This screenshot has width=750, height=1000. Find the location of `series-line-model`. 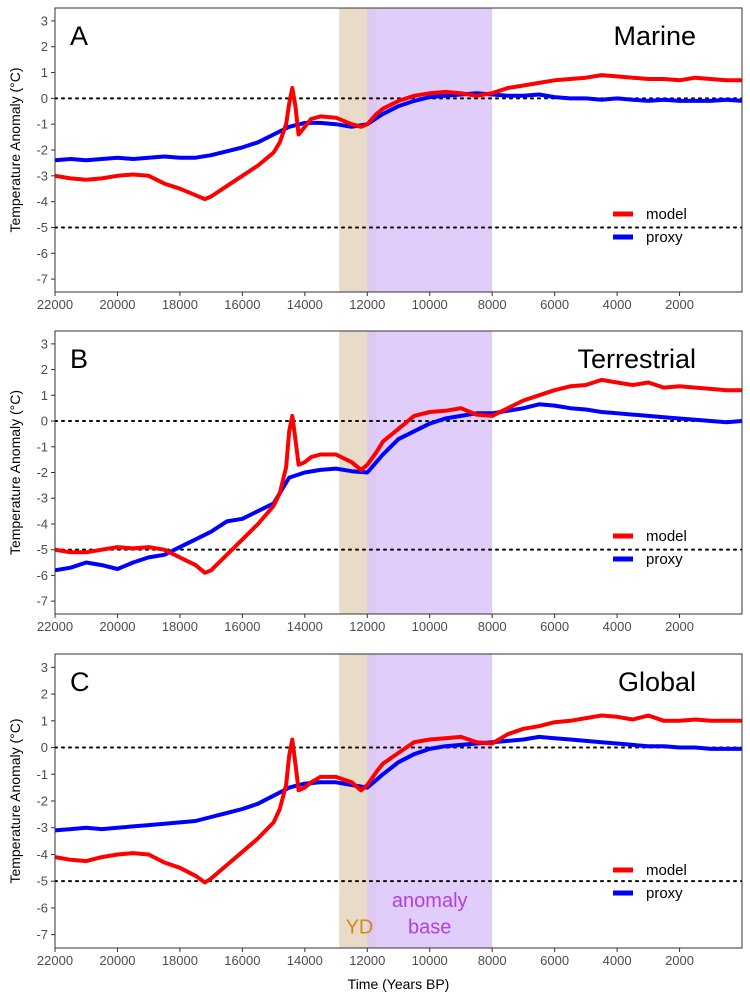

series-line-model is located at coordinates (398, 137).